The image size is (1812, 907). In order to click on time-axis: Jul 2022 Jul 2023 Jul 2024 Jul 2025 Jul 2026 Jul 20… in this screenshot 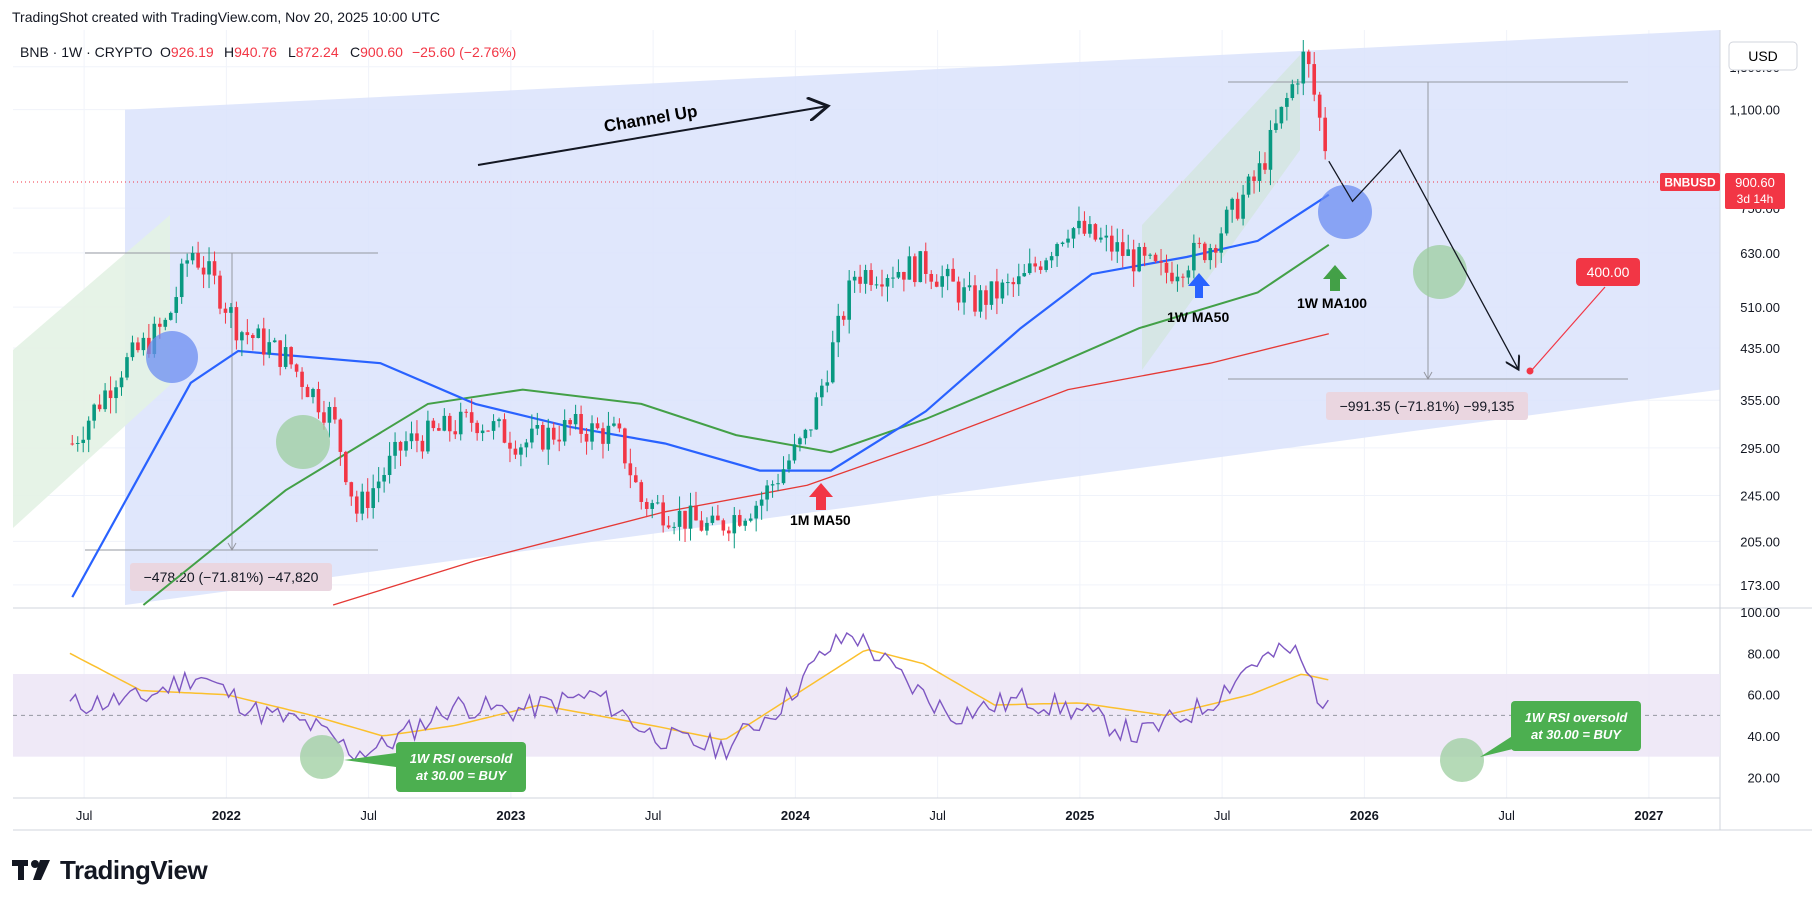, I will do `click(870, 815)`.